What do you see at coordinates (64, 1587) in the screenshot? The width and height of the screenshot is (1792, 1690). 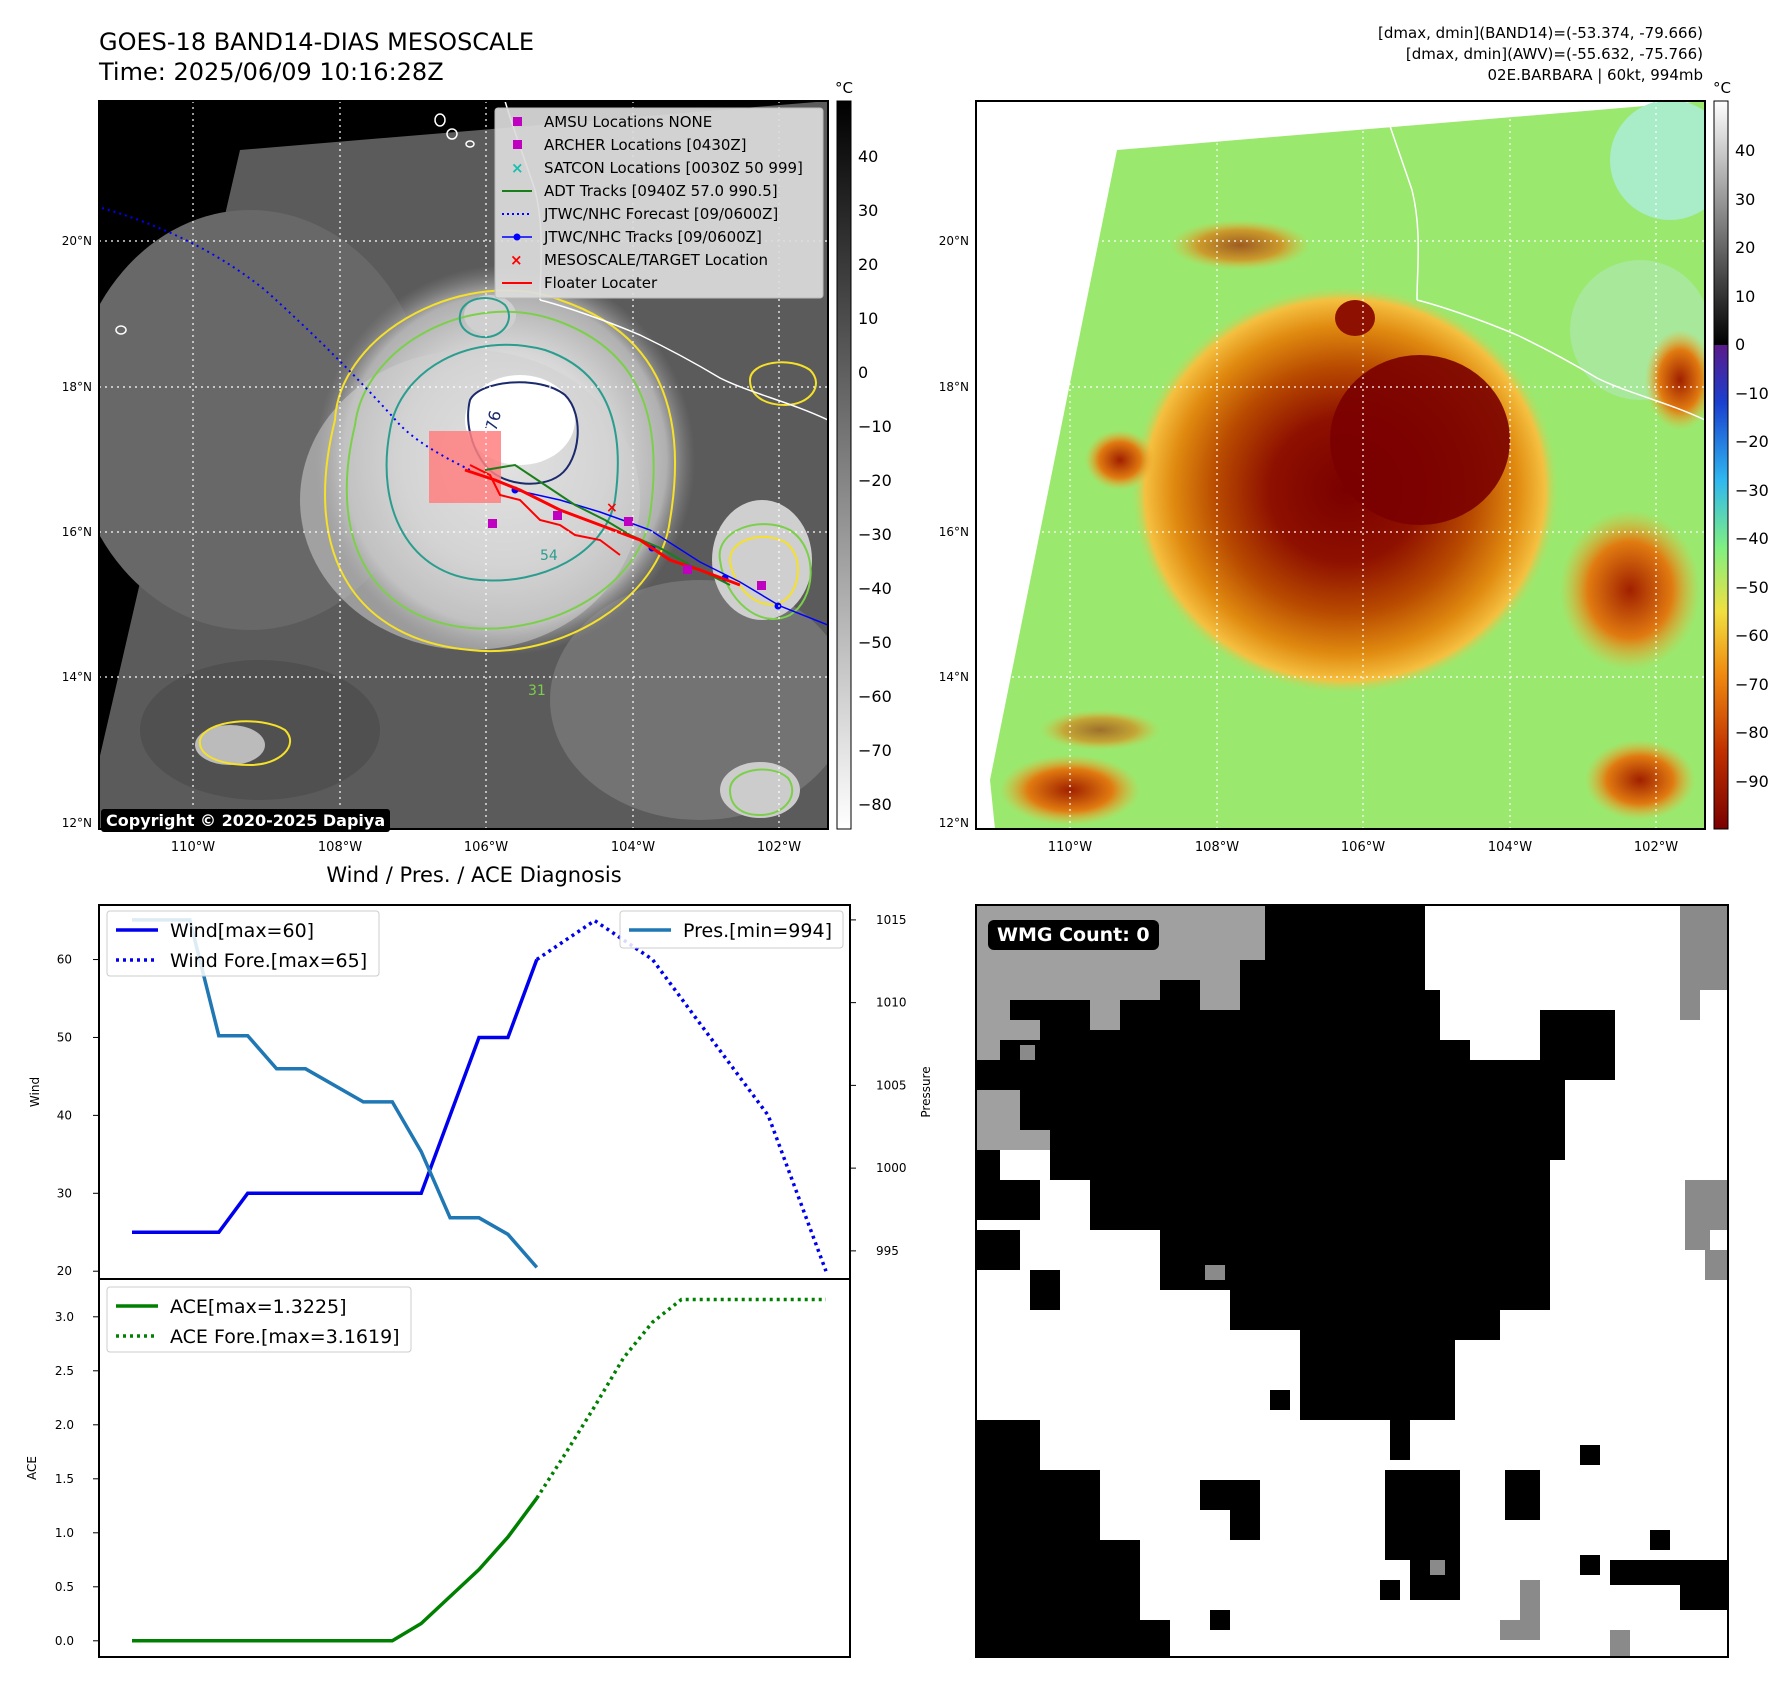 I see `ace-tick-label: 0.5` at bounding box center [64, 1587].